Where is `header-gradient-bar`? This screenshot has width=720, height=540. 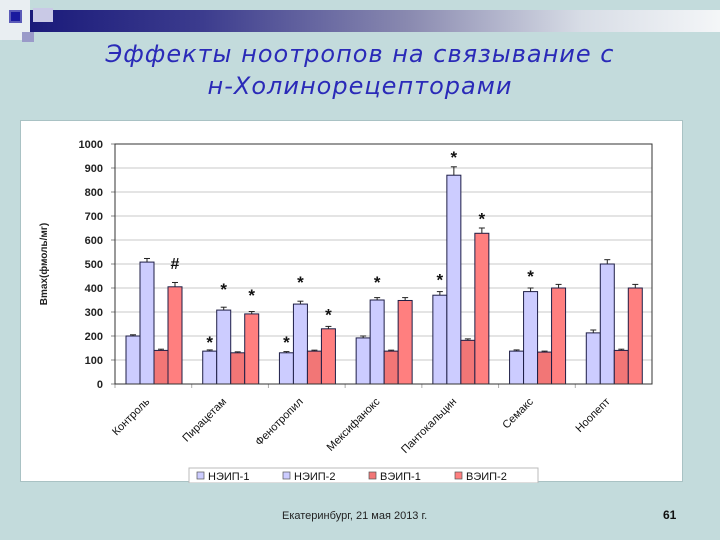 header-gradient-bar is located at coordinates (375, 21).